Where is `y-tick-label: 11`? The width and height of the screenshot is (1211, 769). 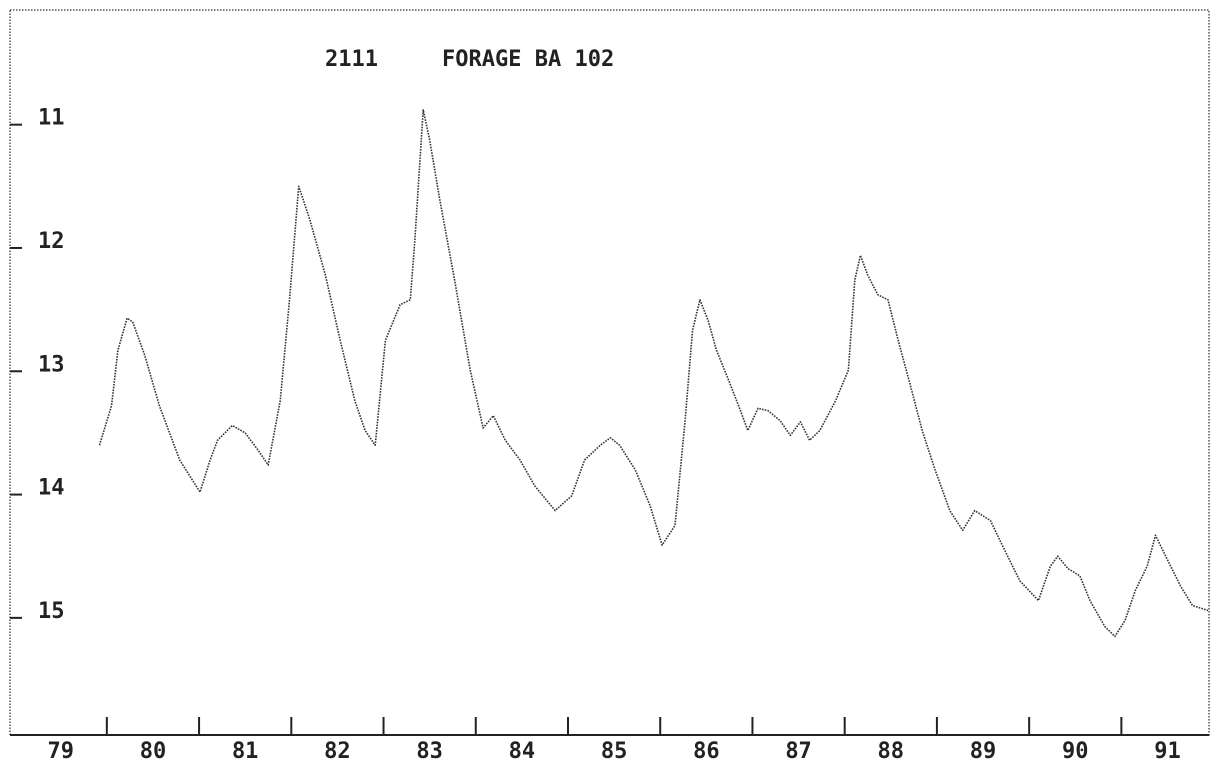
y-tick-label: 11 is located at coordinates (51, 118).